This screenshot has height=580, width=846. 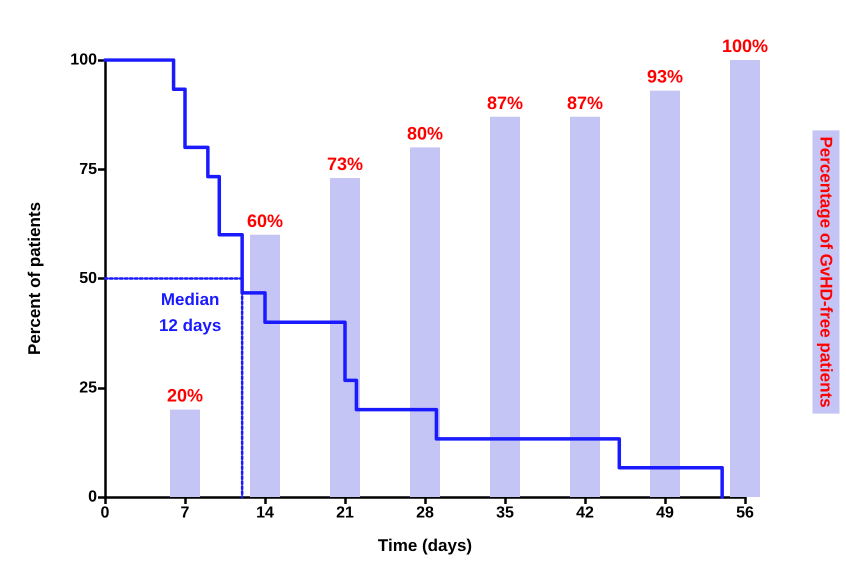 What do you see at coordinates (185, 396) in the screenshot?
I see `data-label: 20%` at bounding box center [185, 396].